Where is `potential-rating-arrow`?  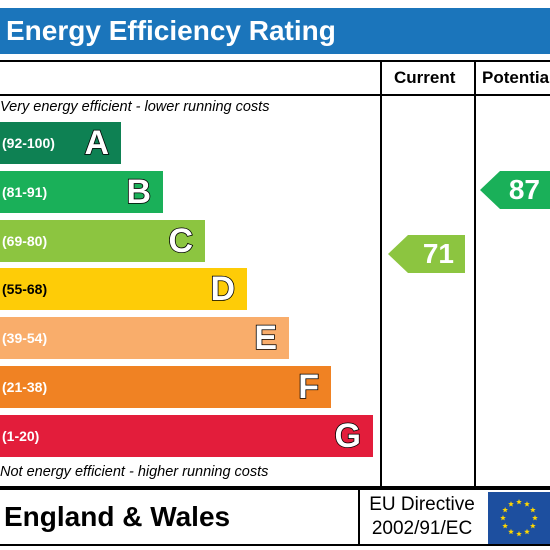 potential-rating-arrow is located at coordinates (515, 190).